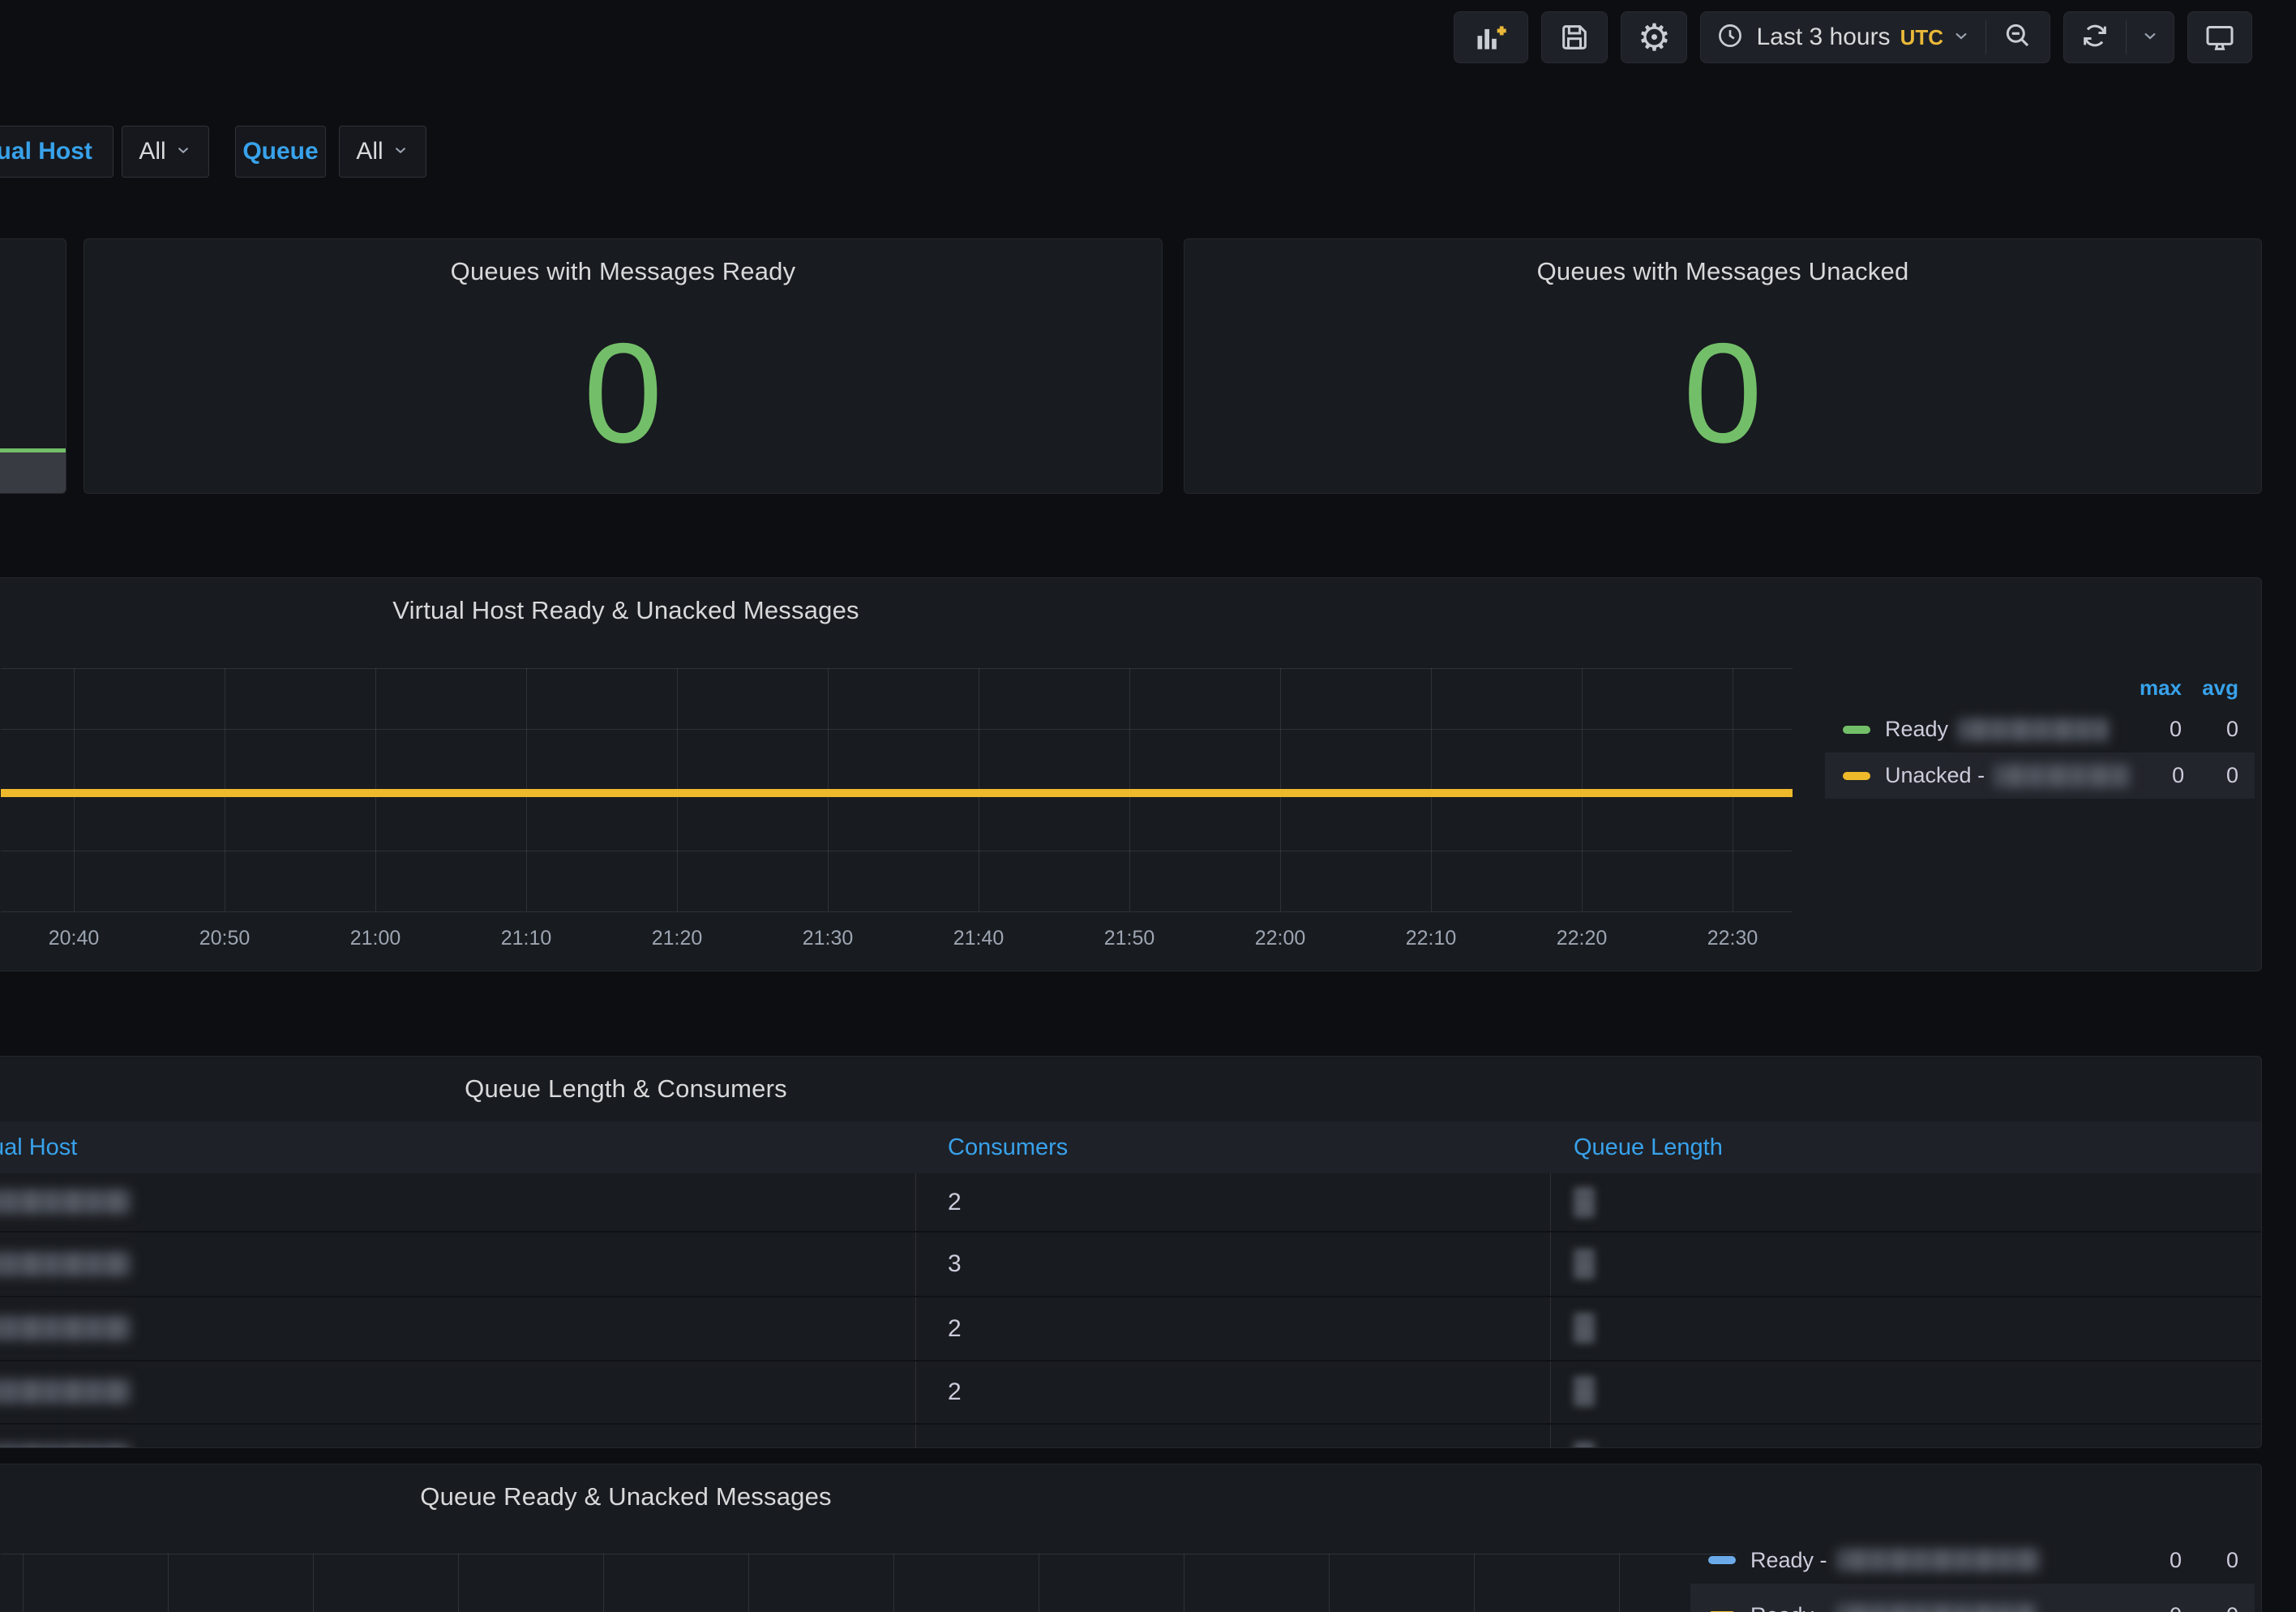 This screenshot has height=1612, width=2296. I want to click on refresh-button, so click(2095, 37).